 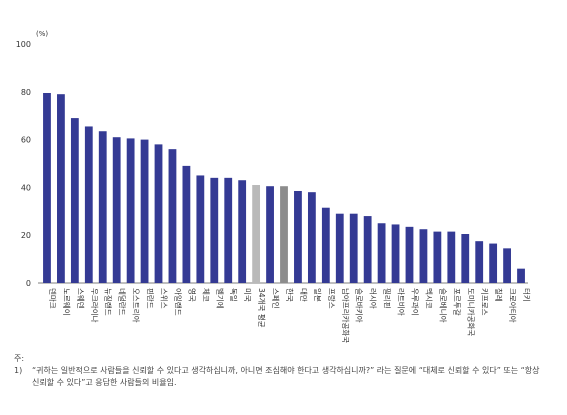 What do you see at coordinates (164, 298) in the screenshot?
I see `category-label: 스위스` at bounding box center [164, 298].